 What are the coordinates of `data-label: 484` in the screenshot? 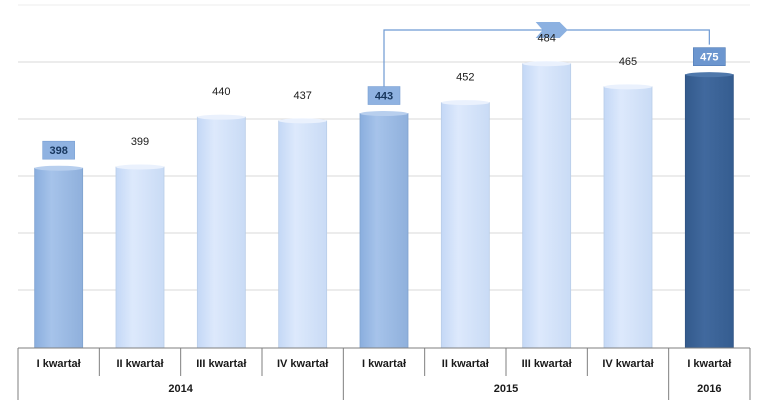 It's located at (546, 39).